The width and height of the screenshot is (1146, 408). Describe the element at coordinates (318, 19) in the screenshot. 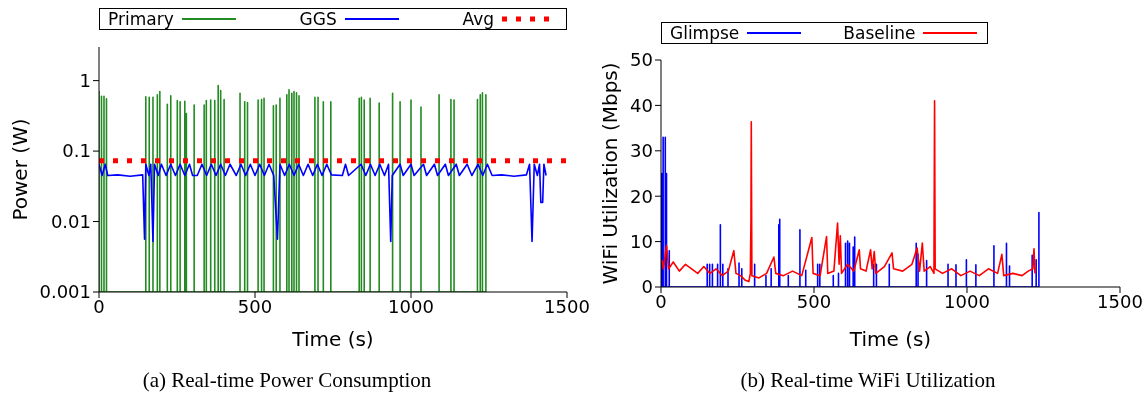

I see `legend-label: GGS` at that location.